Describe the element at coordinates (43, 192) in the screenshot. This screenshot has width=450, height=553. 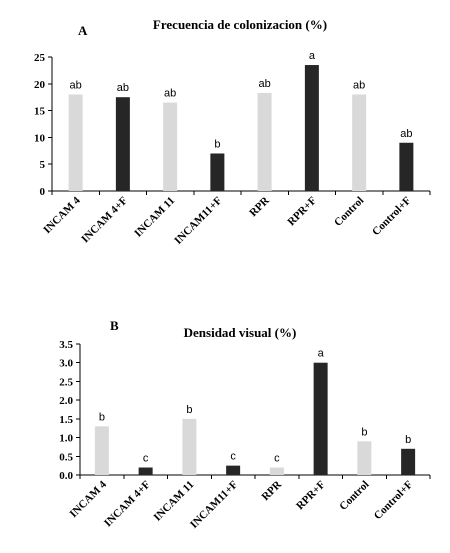
I see `y-tick-label: 0` at that location.